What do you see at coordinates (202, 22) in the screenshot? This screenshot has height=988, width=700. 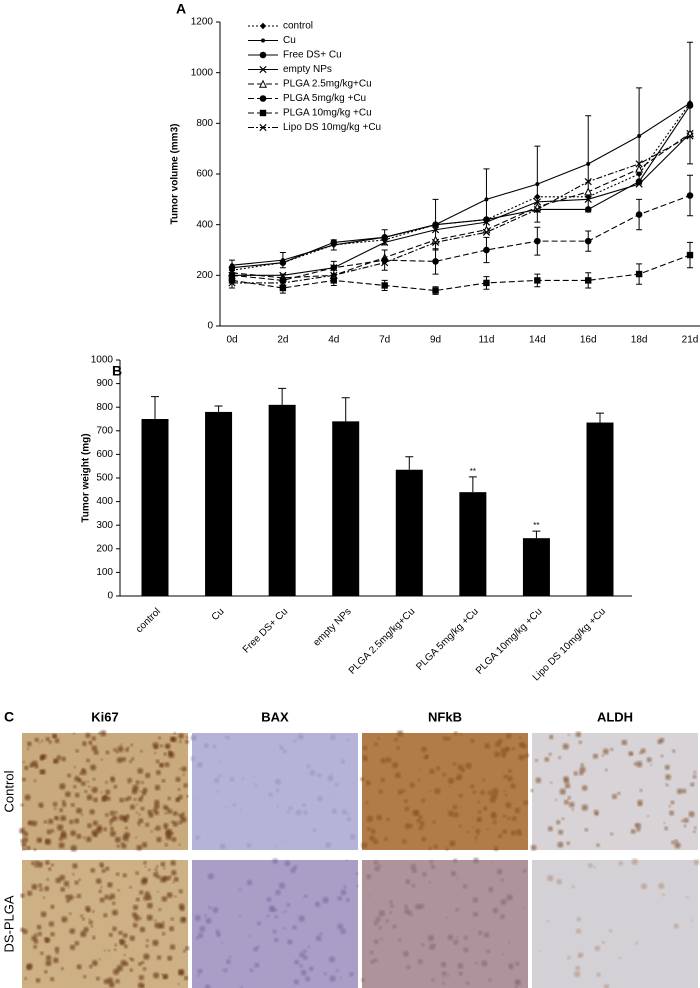 I see `y-tick-label: 1200` at bounding box center [202, 22].